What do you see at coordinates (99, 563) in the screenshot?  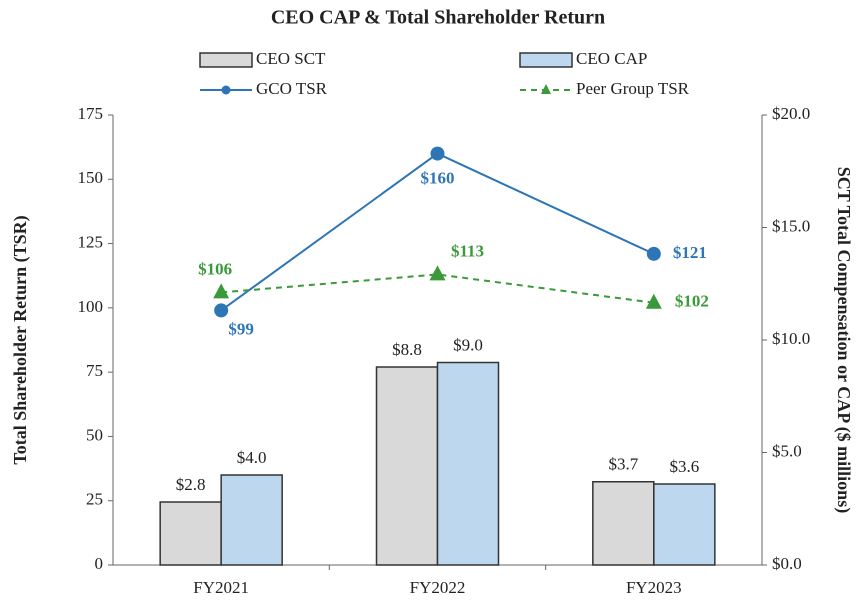 I see `y-tick-label: 0` at bounding box center [99, 563].